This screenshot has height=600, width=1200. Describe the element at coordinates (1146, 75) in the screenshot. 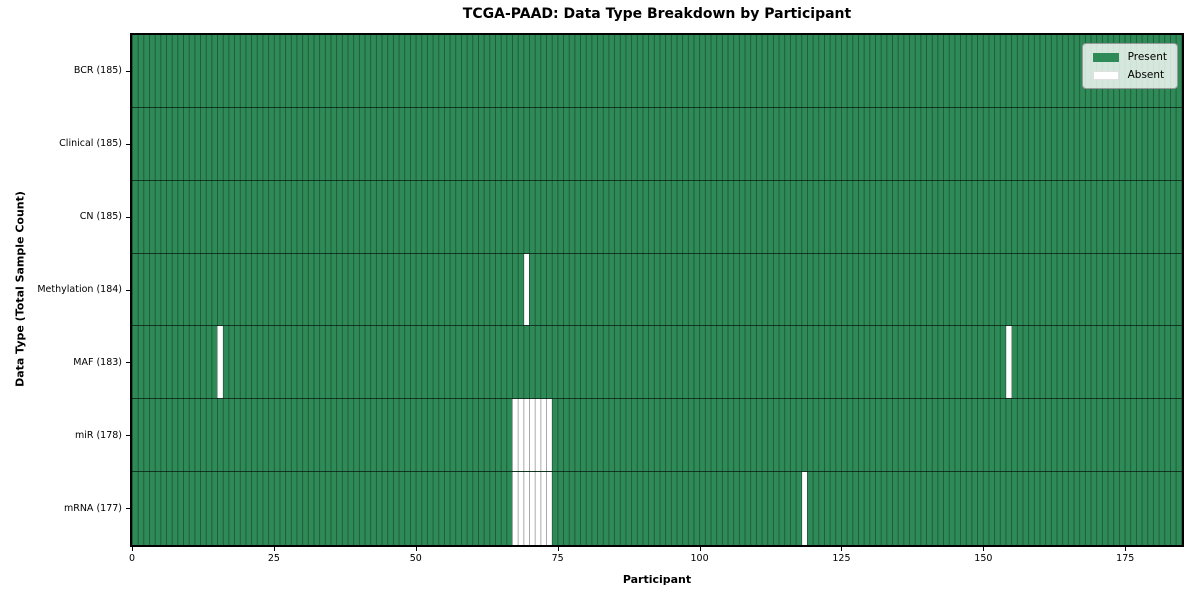

I see `legend-absent-label: Absent` at that location.